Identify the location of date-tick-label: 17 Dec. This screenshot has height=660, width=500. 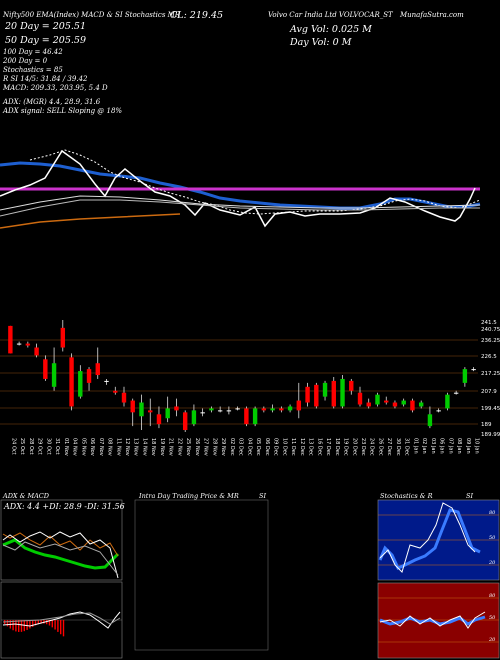
(328, 447).